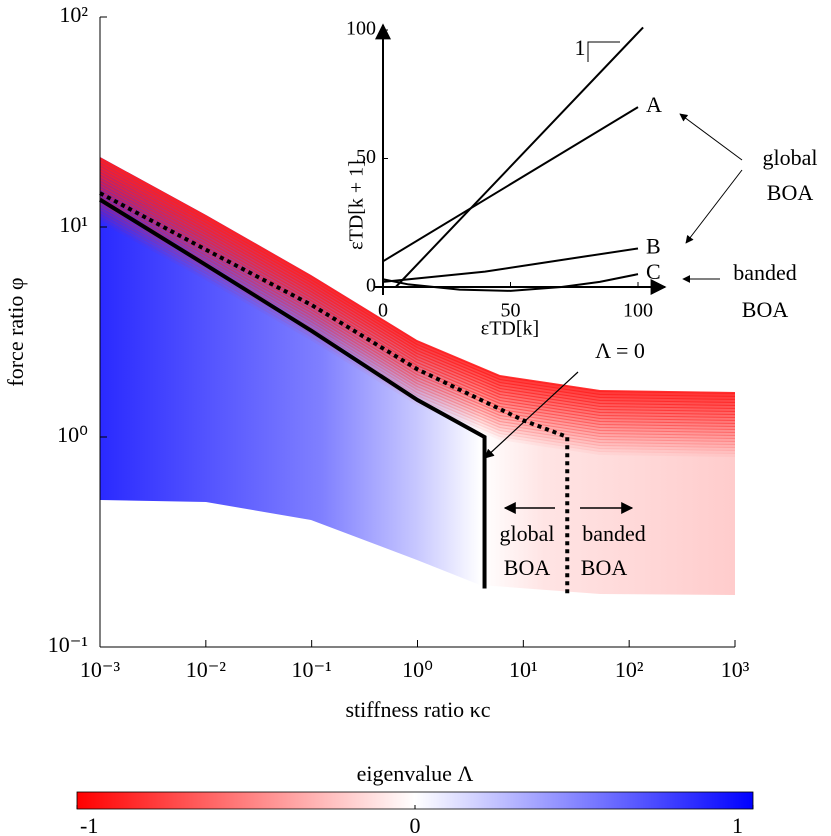 This screenshot has height=836, width=831. I want to click on curve-label: B, so click(653, 245).